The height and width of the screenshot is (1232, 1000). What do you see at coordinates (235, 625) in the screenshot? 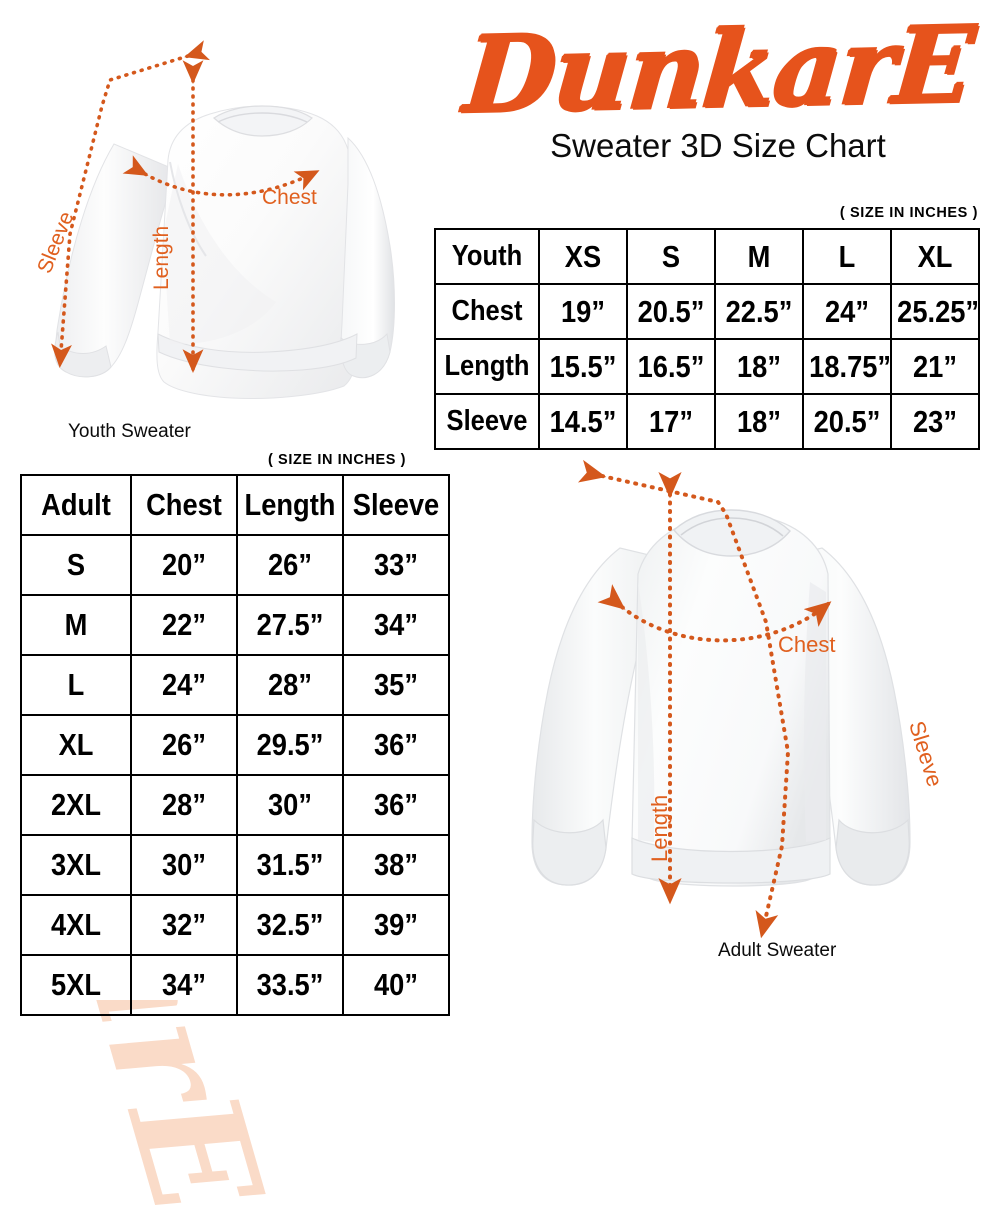
I see `table-row: M 22” 27.5” 34”` at bounding box center [235, 625].